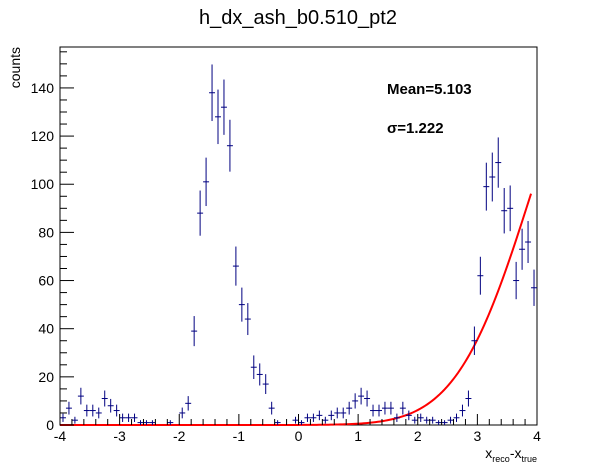  Describe the element at coordinates (477, 436) in the screenshot. I see `x-tick-label: 3` at that location.